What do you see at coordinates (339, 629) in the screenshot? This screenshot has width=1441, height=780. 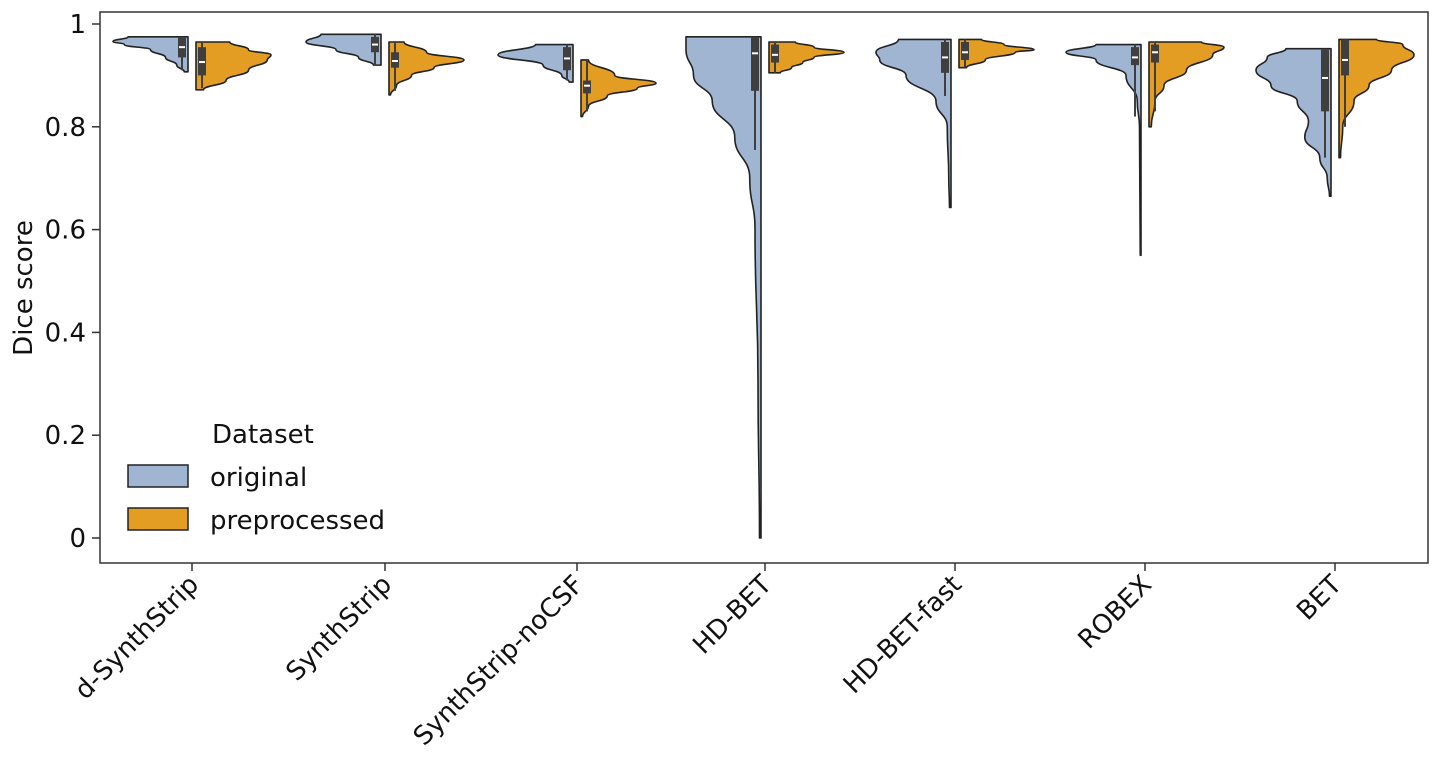 I see `x-tick-label: SynthStrip` at bounding box center [339, 629].